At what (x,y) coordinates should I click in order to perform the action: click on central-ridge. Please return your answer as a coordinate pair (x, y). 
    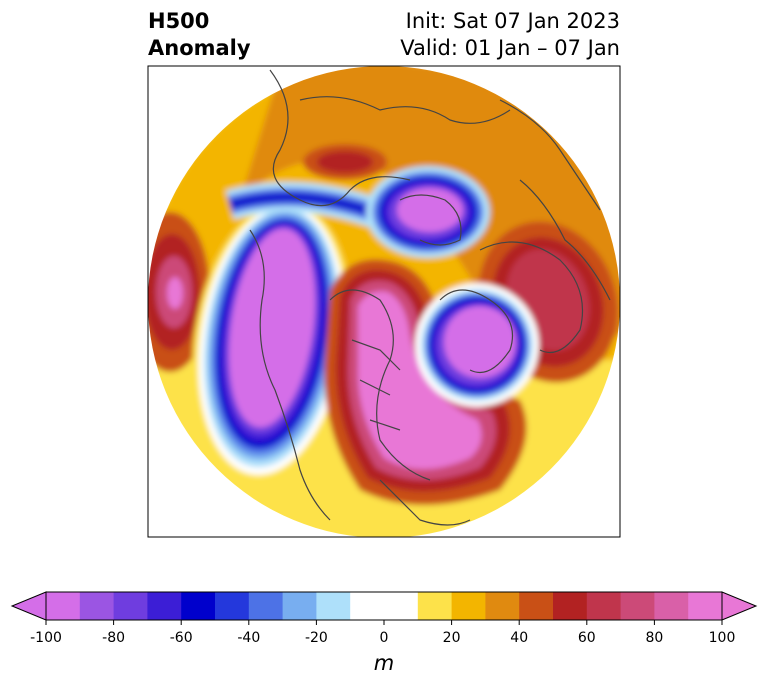
    Looking at the image, I should click on (425, 382).